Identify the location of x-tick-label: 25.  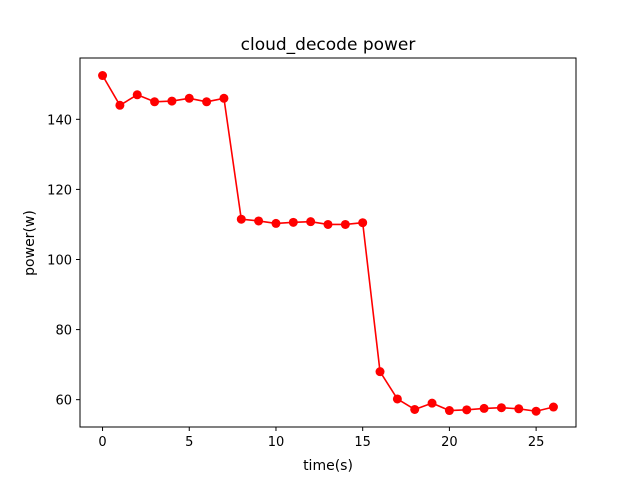
(536, 442).